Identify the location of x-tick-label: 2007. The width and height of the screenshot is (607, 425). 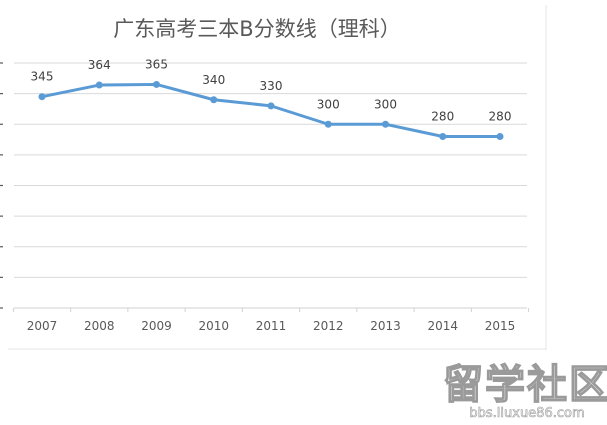
(42, 326).